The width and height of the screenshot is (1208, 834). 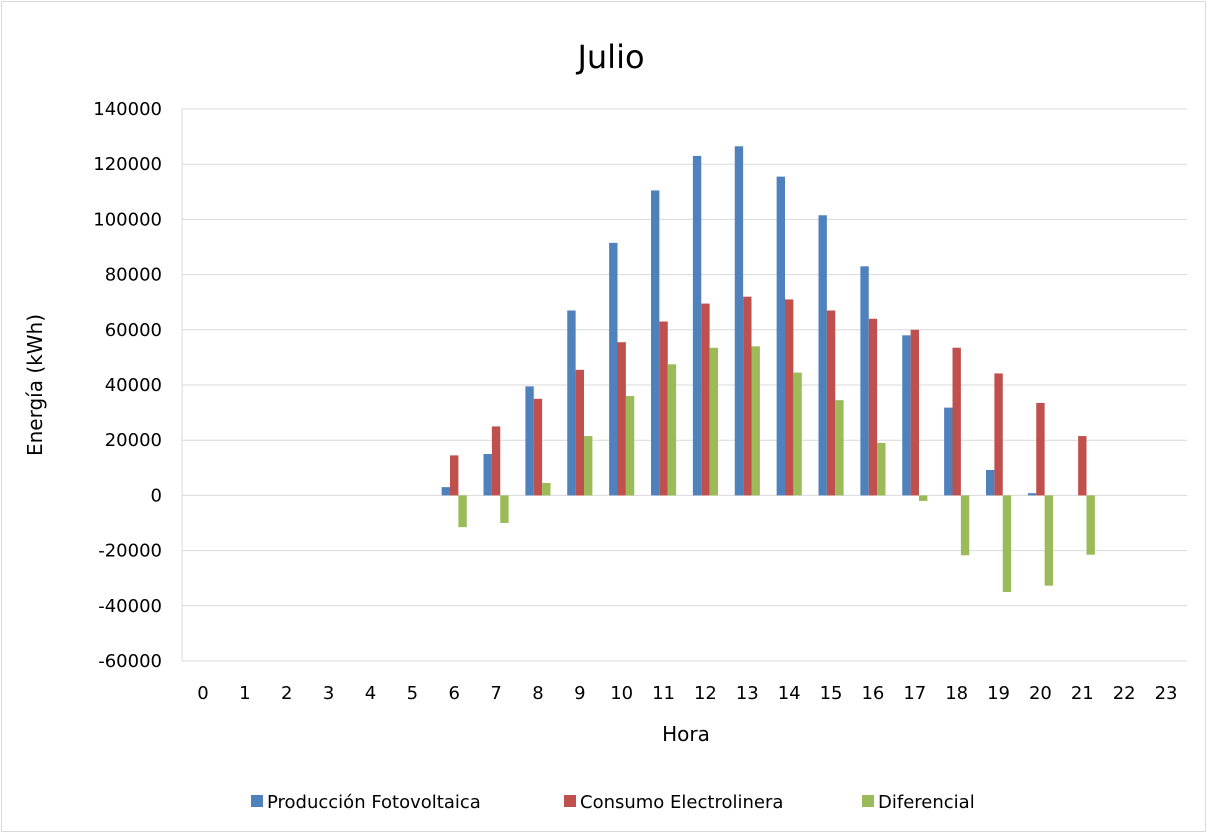 I want to click on y-tick-label: 40000, so click(x=133, y=385).